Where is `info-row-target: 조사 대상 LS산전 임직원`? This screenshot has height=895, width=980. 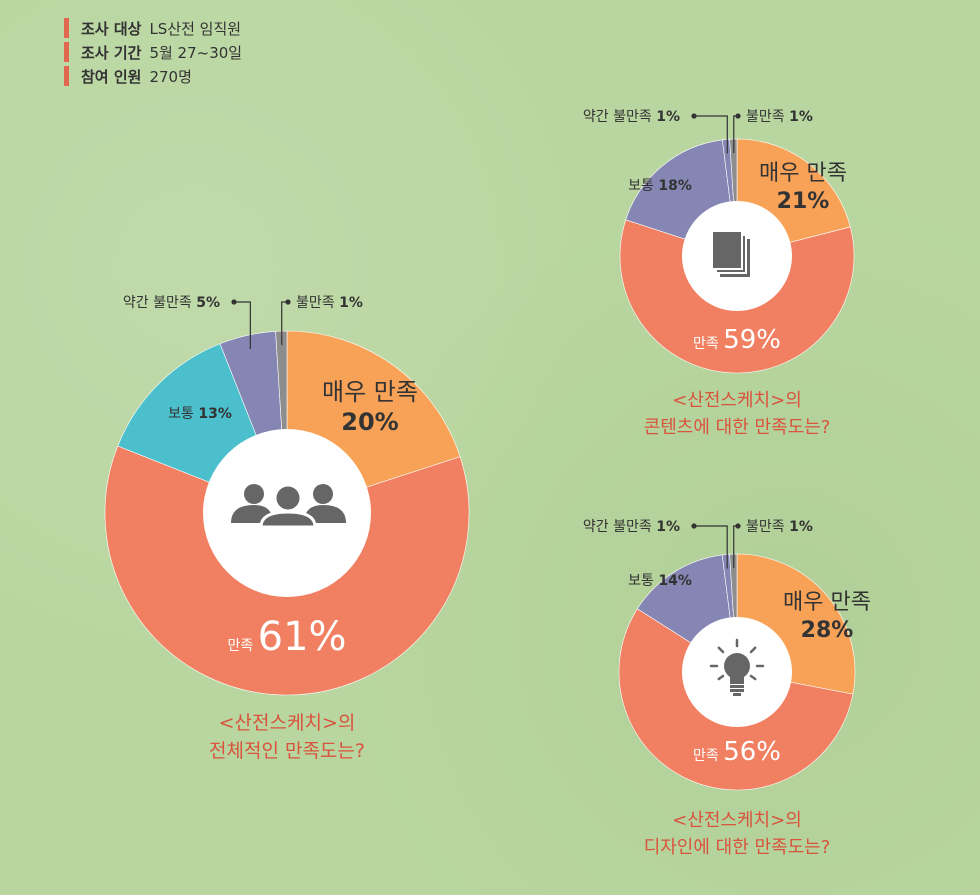 info-row-target: 조사 대상 LS산전 임직원 is located at coordinates (153, 28).